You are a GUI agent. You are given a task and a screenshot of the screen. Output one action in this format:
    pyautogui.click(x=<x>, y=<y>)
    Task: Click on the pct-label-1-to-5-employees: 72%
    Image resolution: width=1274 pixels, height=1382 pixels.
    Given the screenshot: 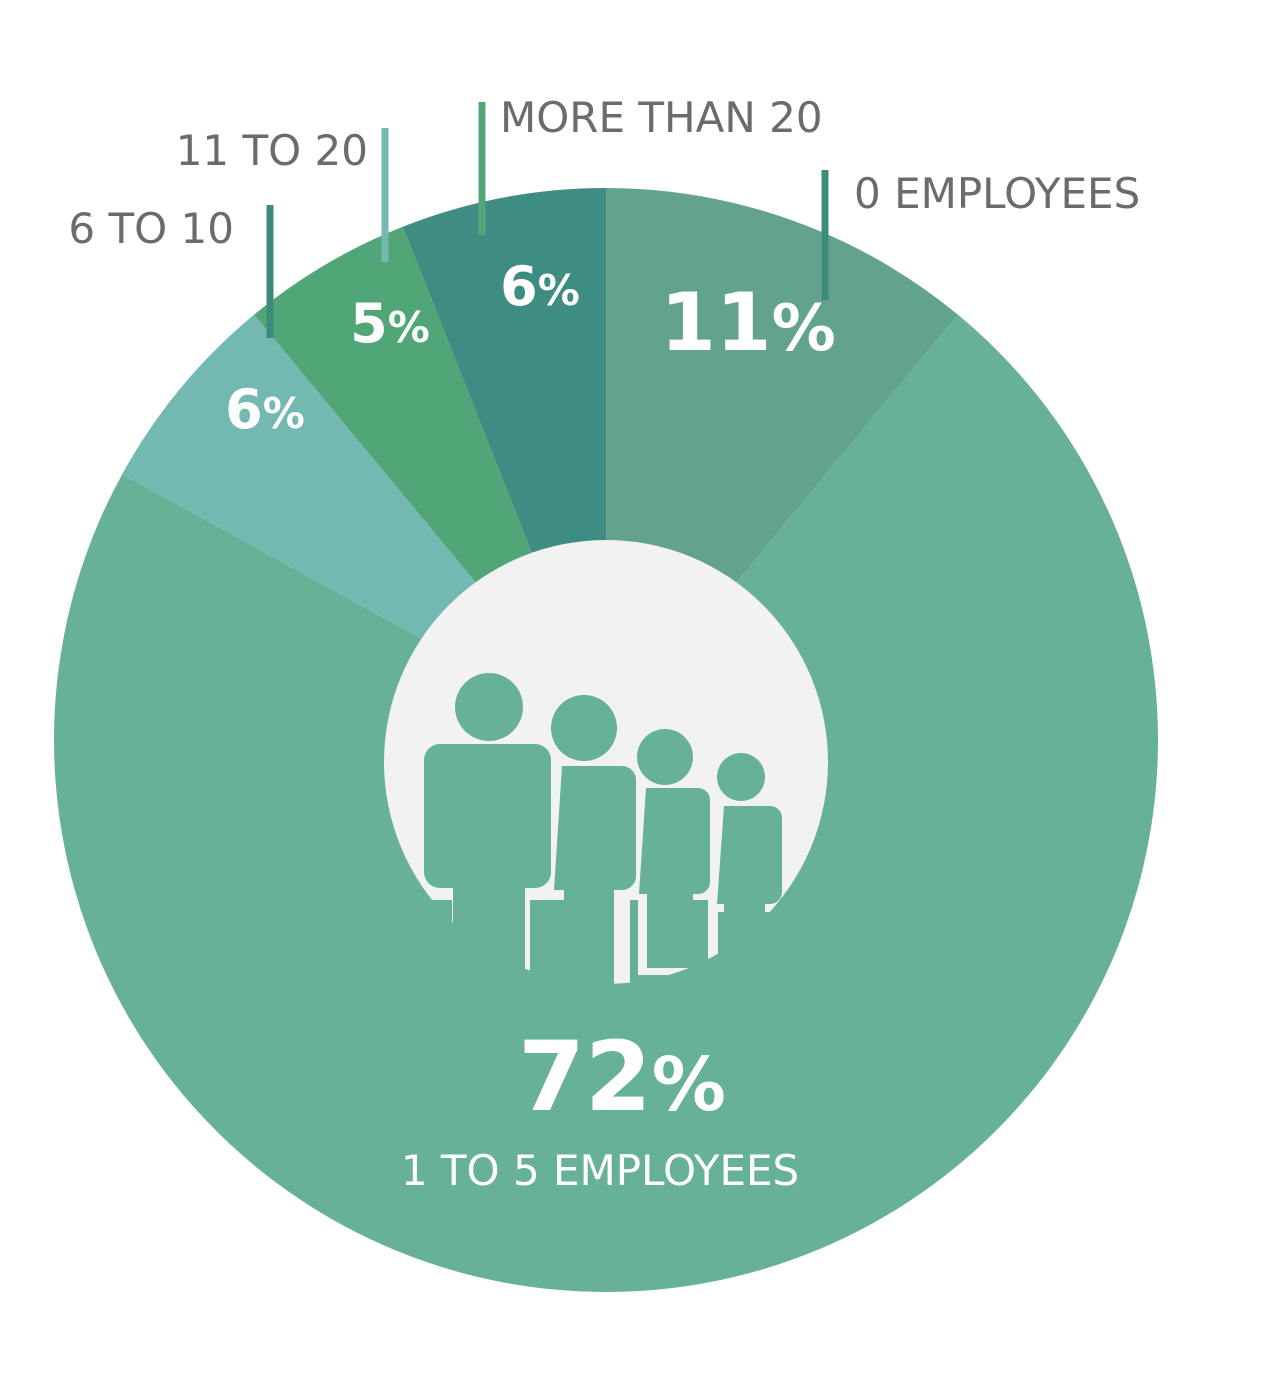 What is the action you would take?
    pyautogui.click(x=622, y=1077)
    